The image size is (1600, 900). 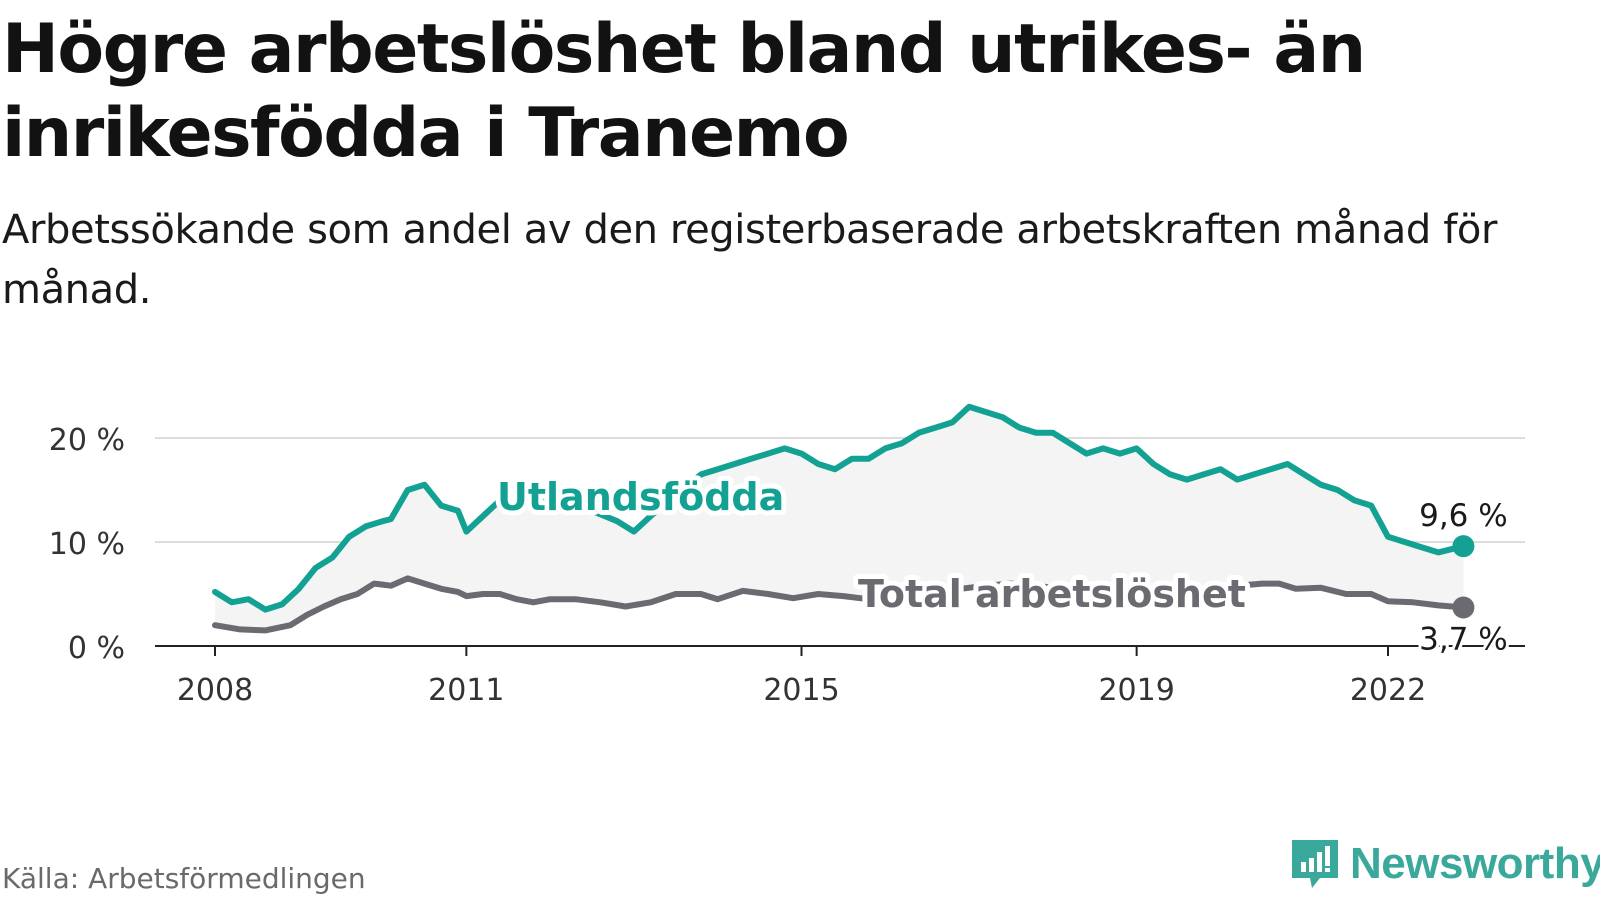 I want to click on brand-name: Newsworthy, so click(x=1475, y=863).